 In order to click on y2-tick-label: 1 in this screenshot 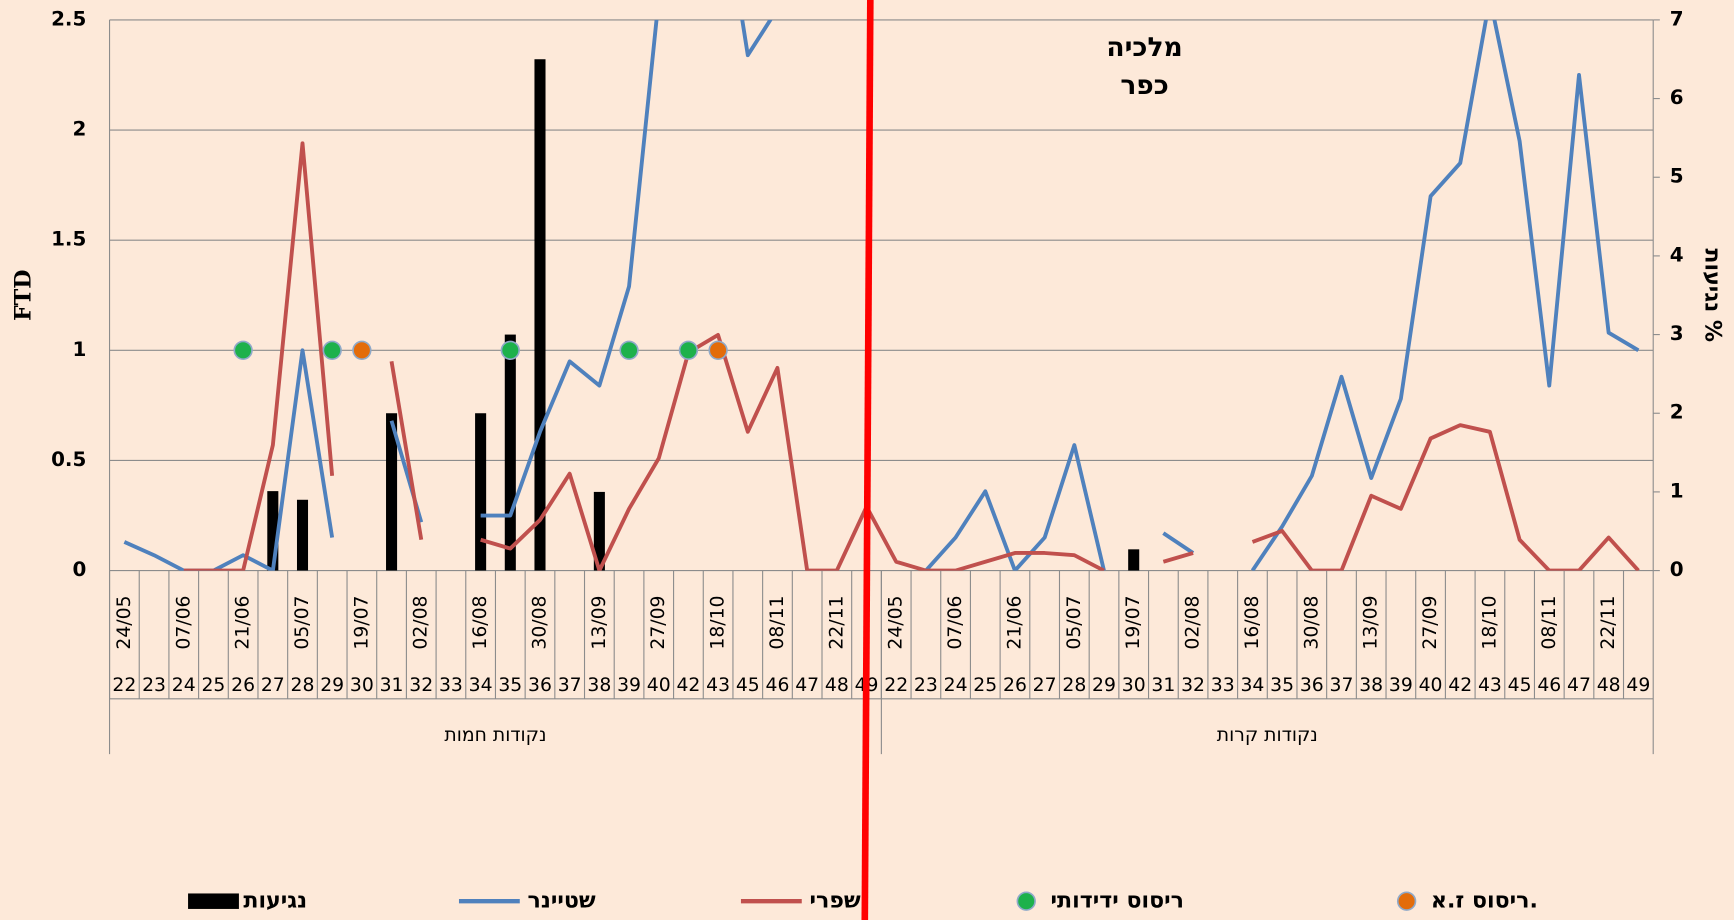, I will do `click(1677, 490)`.